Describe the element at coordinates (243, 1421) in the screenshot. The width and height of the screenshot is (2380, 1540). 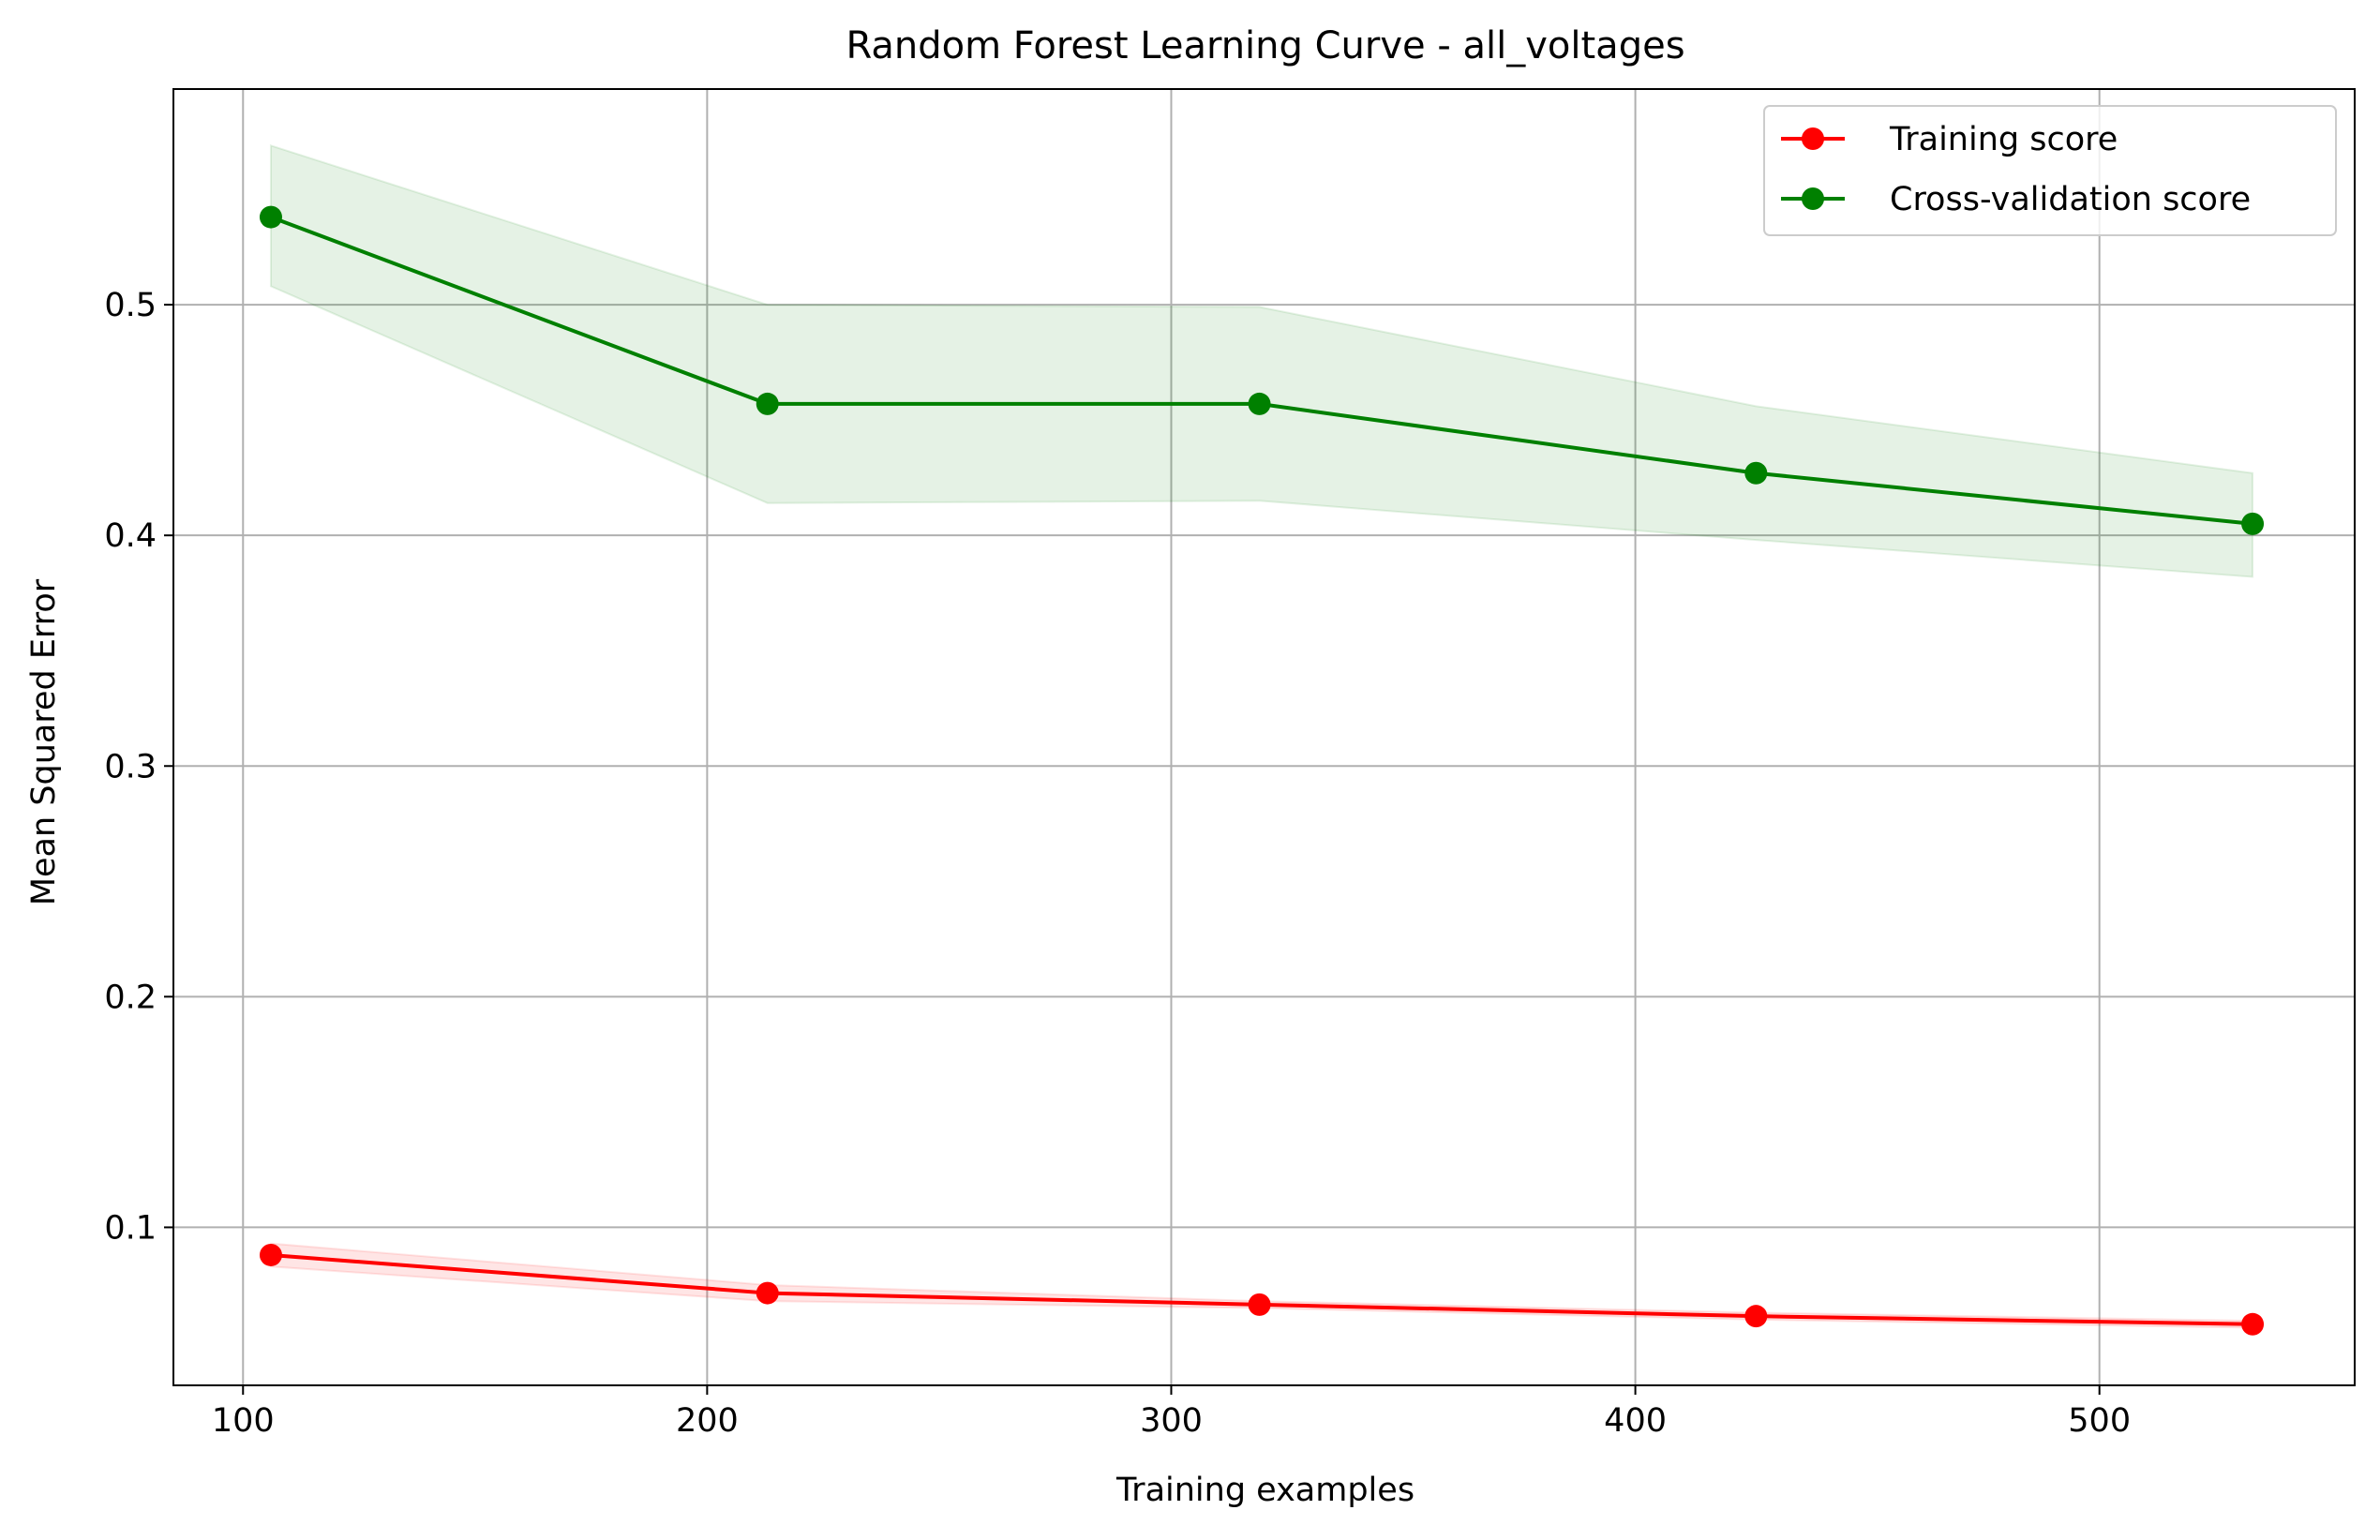
I see `x-tick-label-0: 100` at that location.